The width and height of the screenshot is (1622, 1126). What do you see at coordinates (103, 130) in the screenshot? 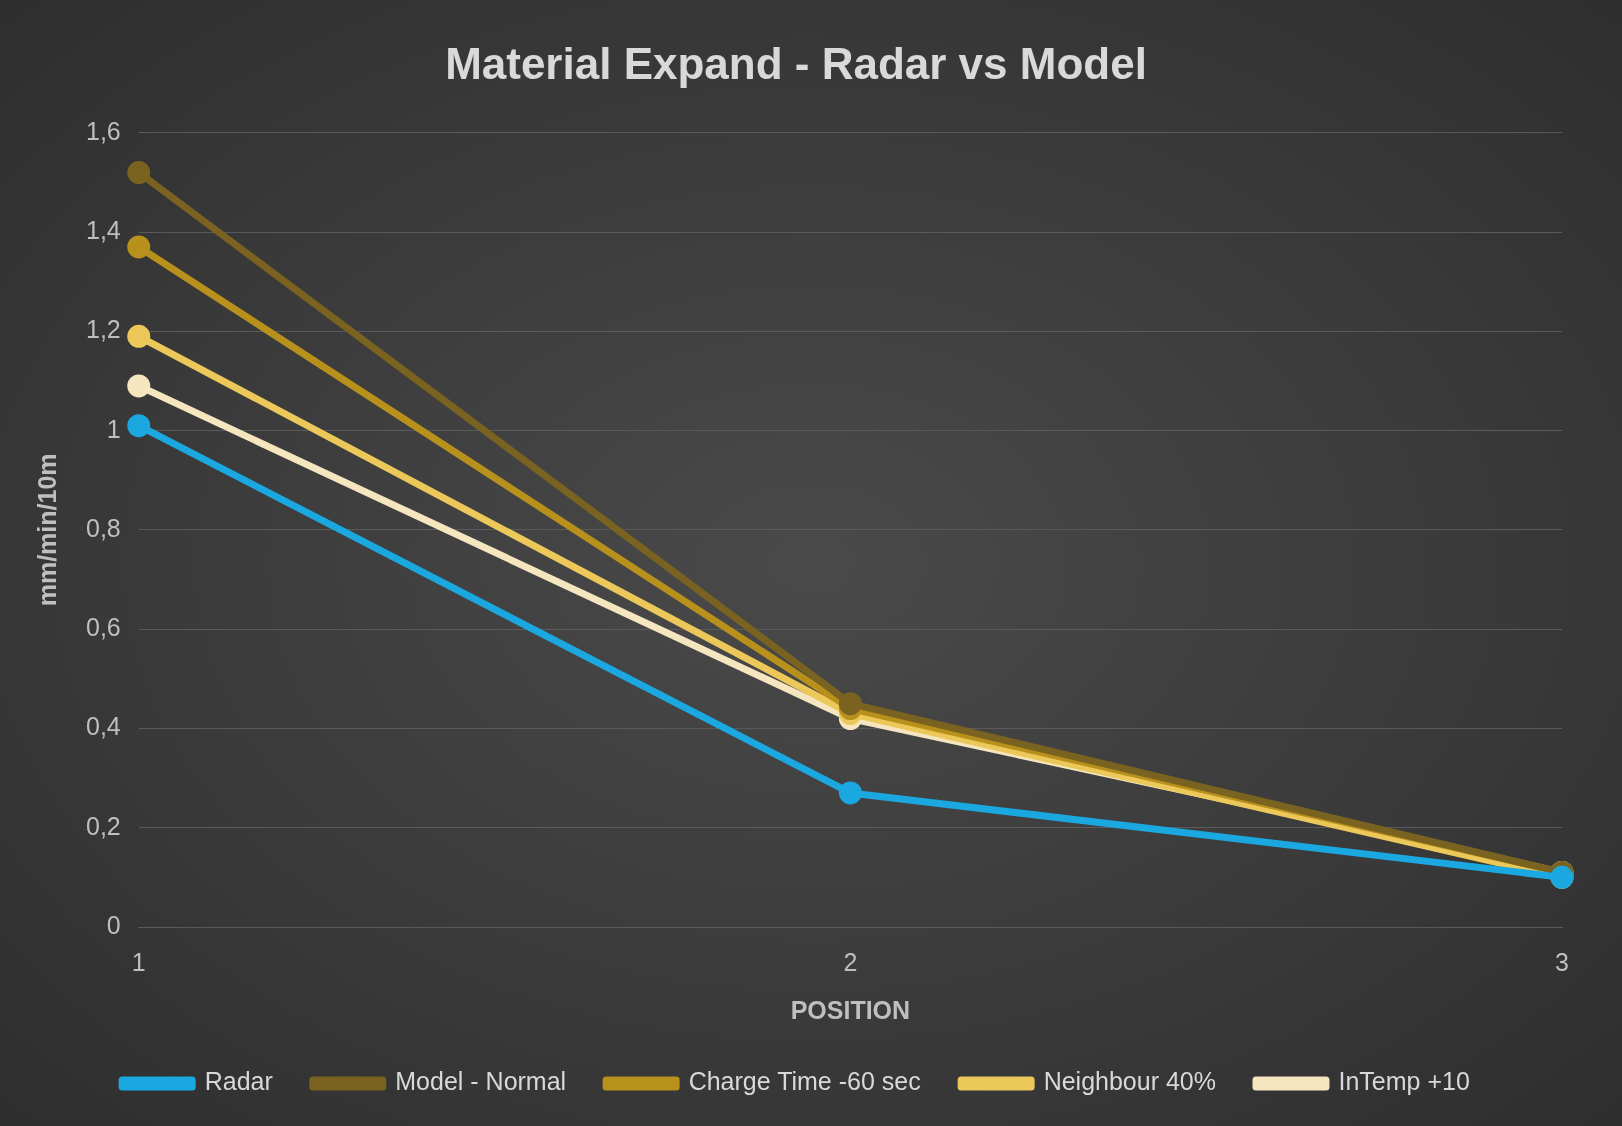
I see `y-tick-label: 1,6` at bounding box center [103, 130].